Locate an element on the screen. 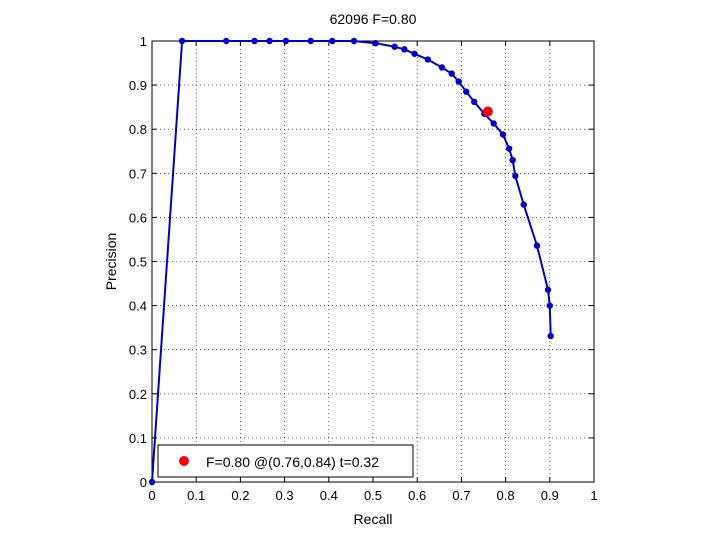 This screenshot has height=540, width=720. y-tick-label: 0.2 is located at coordinates (138, 394).